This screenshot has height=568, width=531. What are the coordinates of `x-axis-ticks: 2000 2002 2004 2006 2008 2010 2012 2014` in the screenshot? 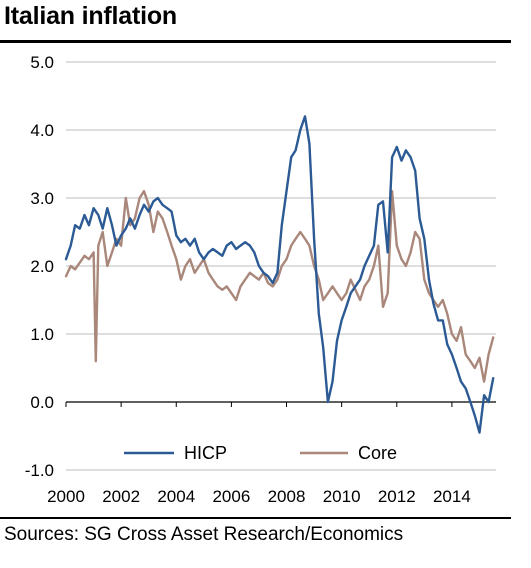 It's located at (259, 454).